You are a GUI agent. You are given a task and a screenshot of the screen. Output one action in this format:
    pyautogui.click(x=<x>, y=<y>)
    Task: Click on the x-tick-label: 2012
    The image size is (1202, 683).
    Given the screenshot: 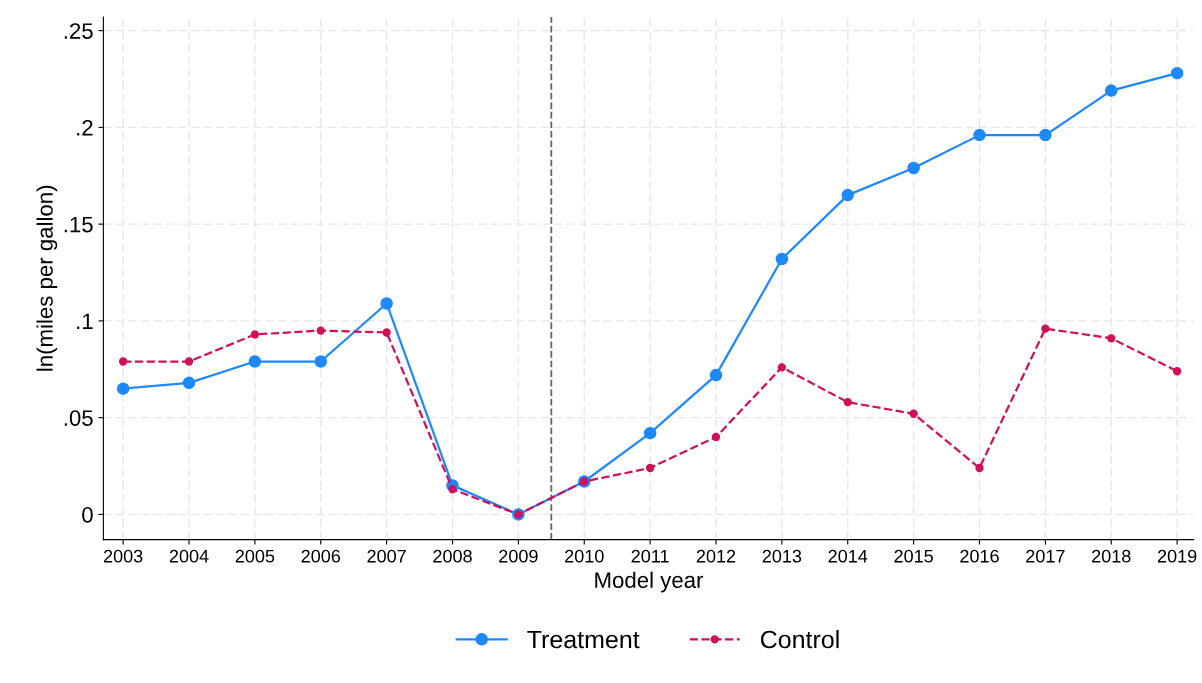 What is the action you would take?
    pyautogui.click(x=716, y=556)
    